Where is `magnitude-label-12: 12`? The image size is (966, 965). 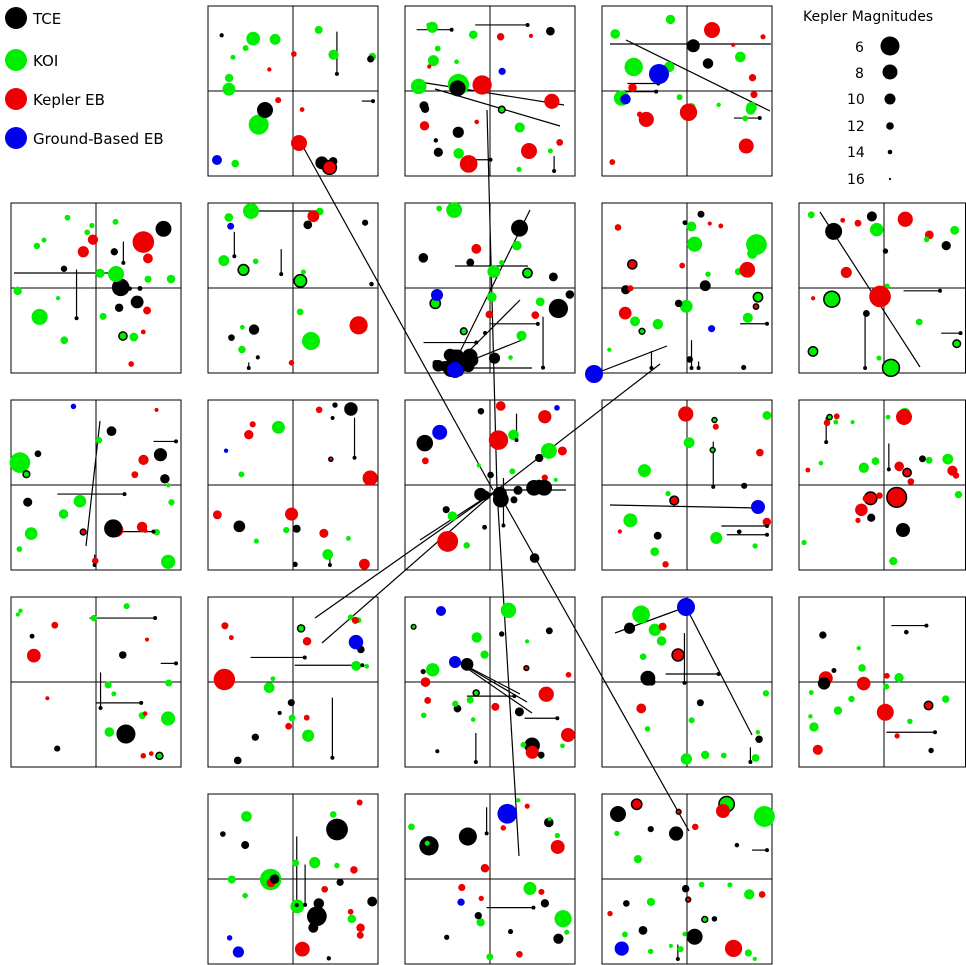
magnitude-label-12: 12 is located at coordinates (856, 127).